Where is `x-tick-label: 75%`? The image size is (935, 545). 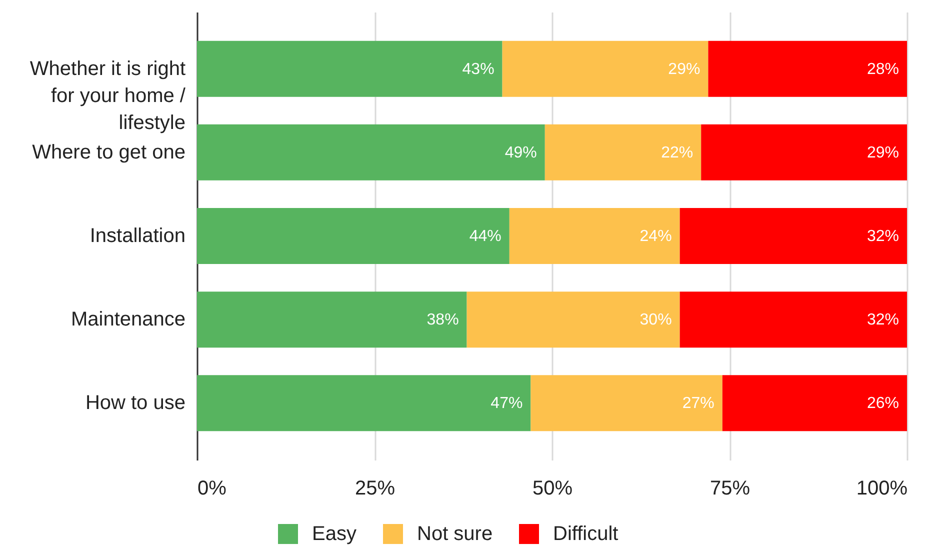 x-tick-label: 75% is located at coordinates (730, 489).